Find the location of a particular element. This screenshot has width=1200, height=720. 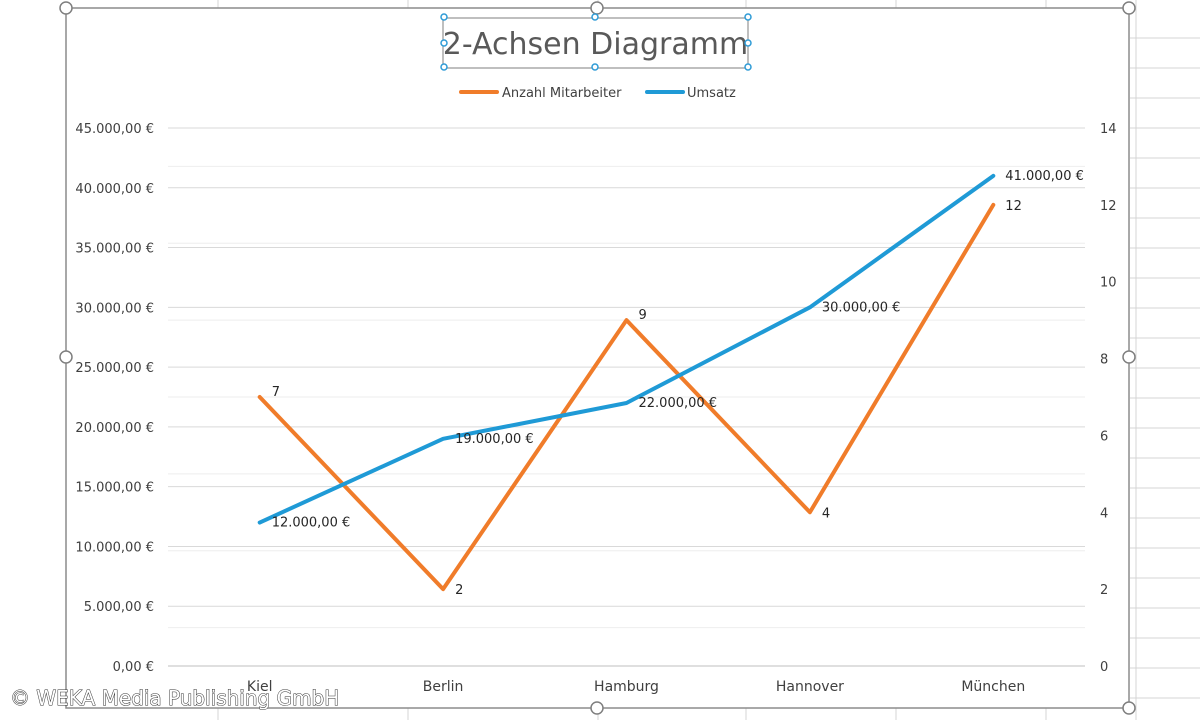

legend-label-umsatz: Umsatz is located at coordinates (711, 93).